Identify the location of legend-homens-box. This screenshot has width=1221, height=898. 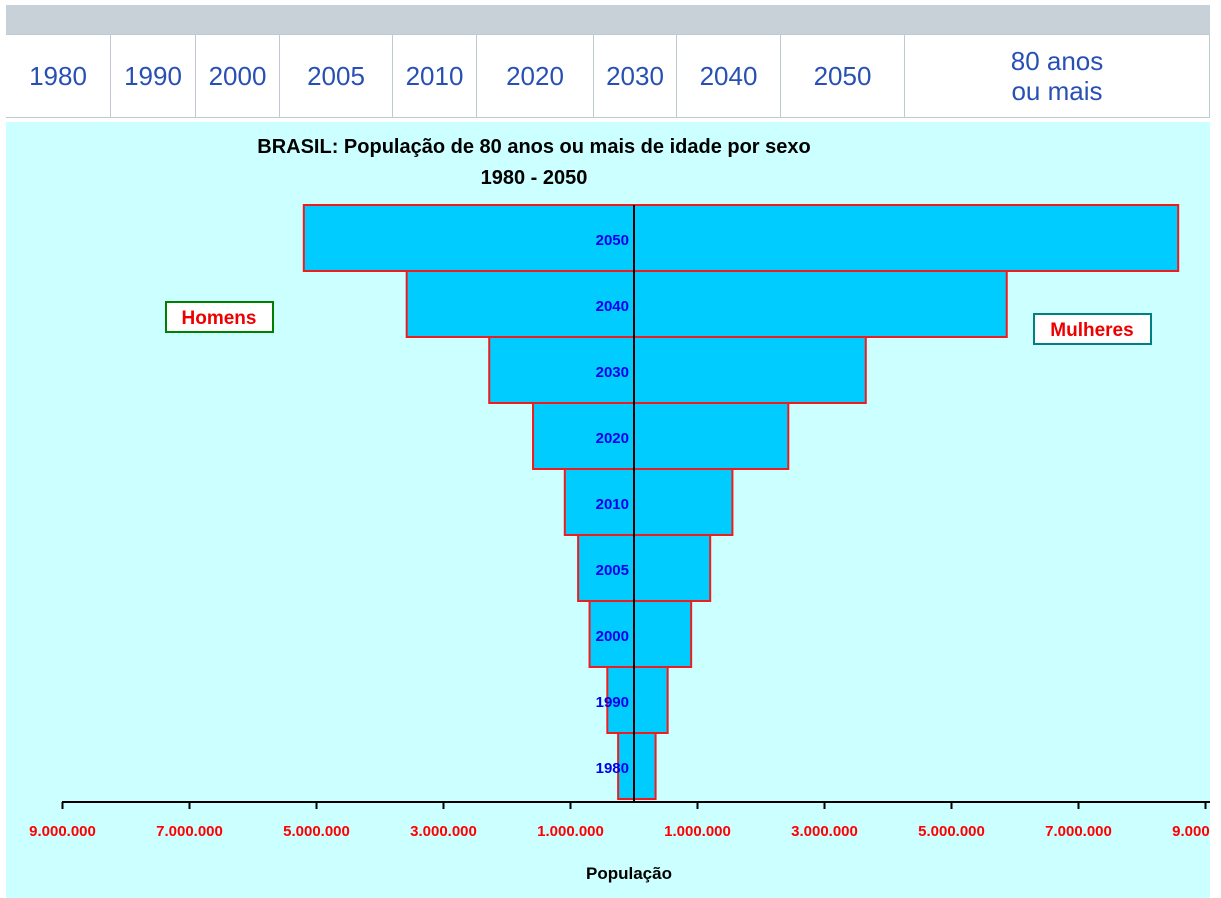
(219, 317).